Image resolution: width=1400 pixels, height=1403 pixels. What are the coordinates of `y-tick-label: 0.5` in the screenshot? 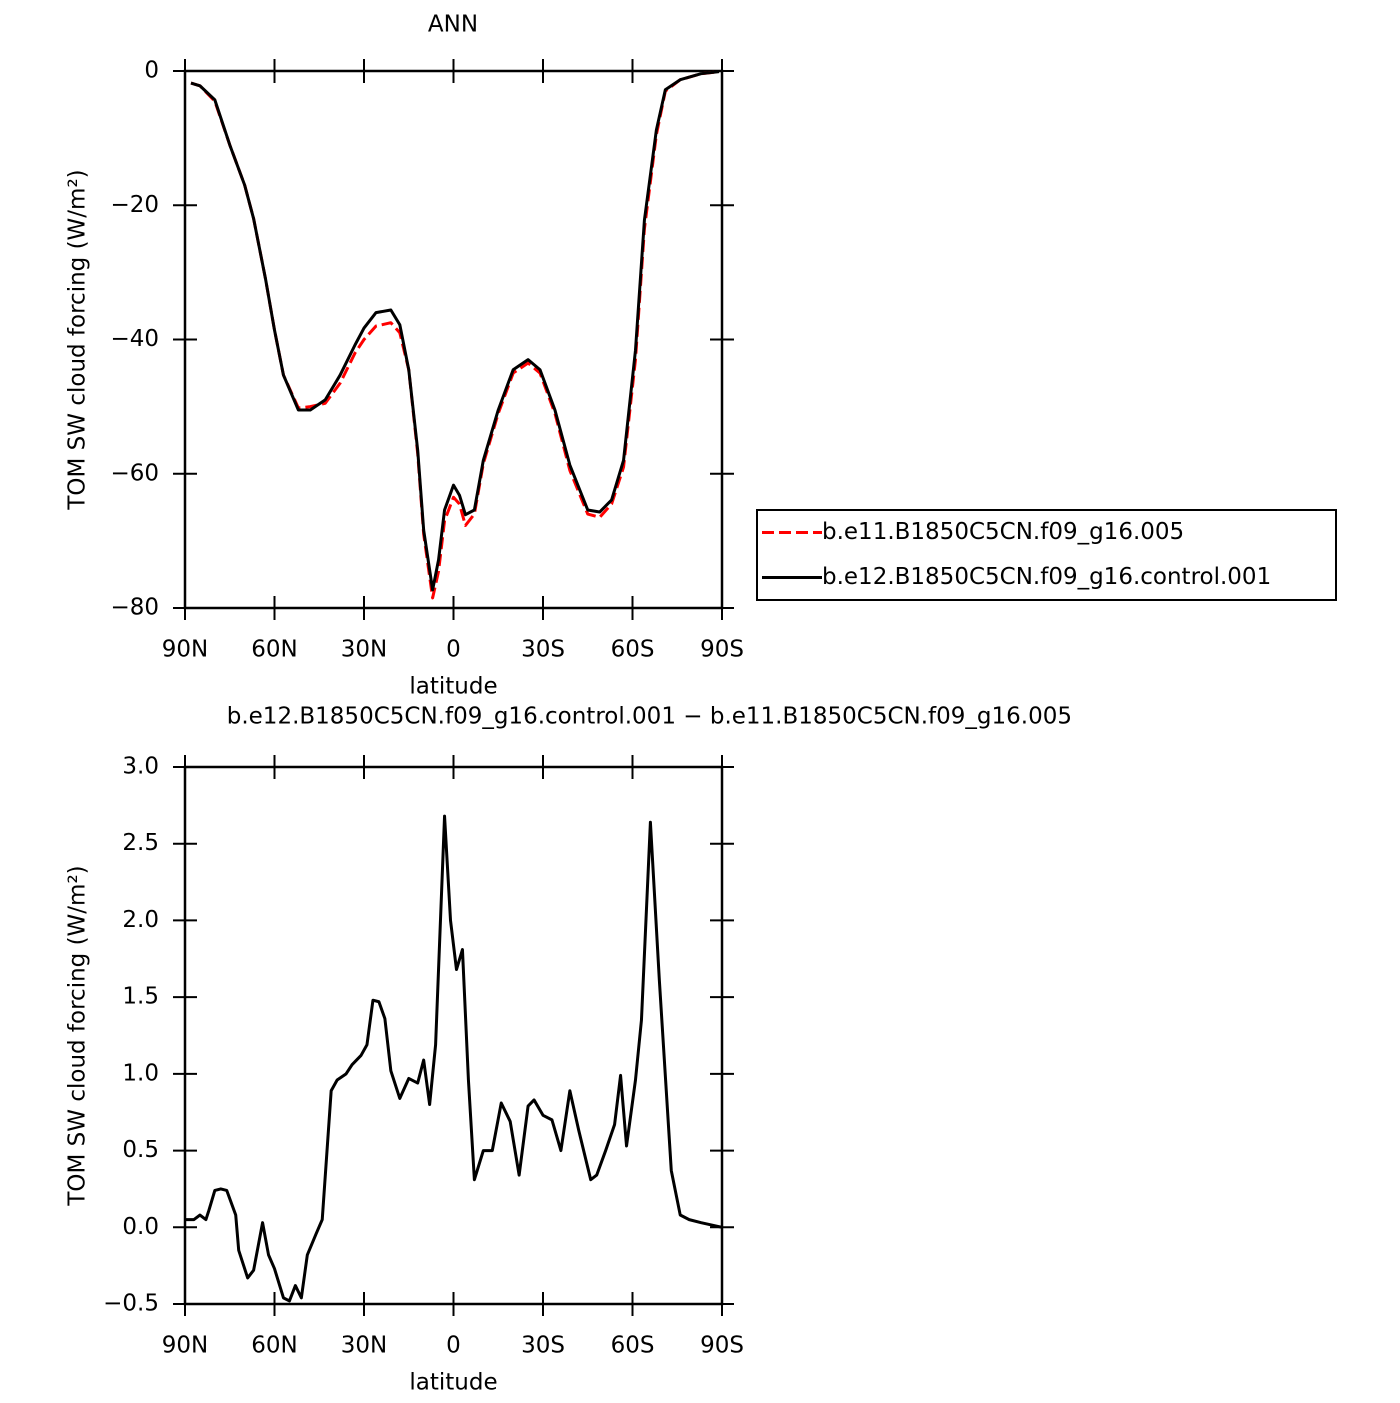 It's located at (140, 1150).